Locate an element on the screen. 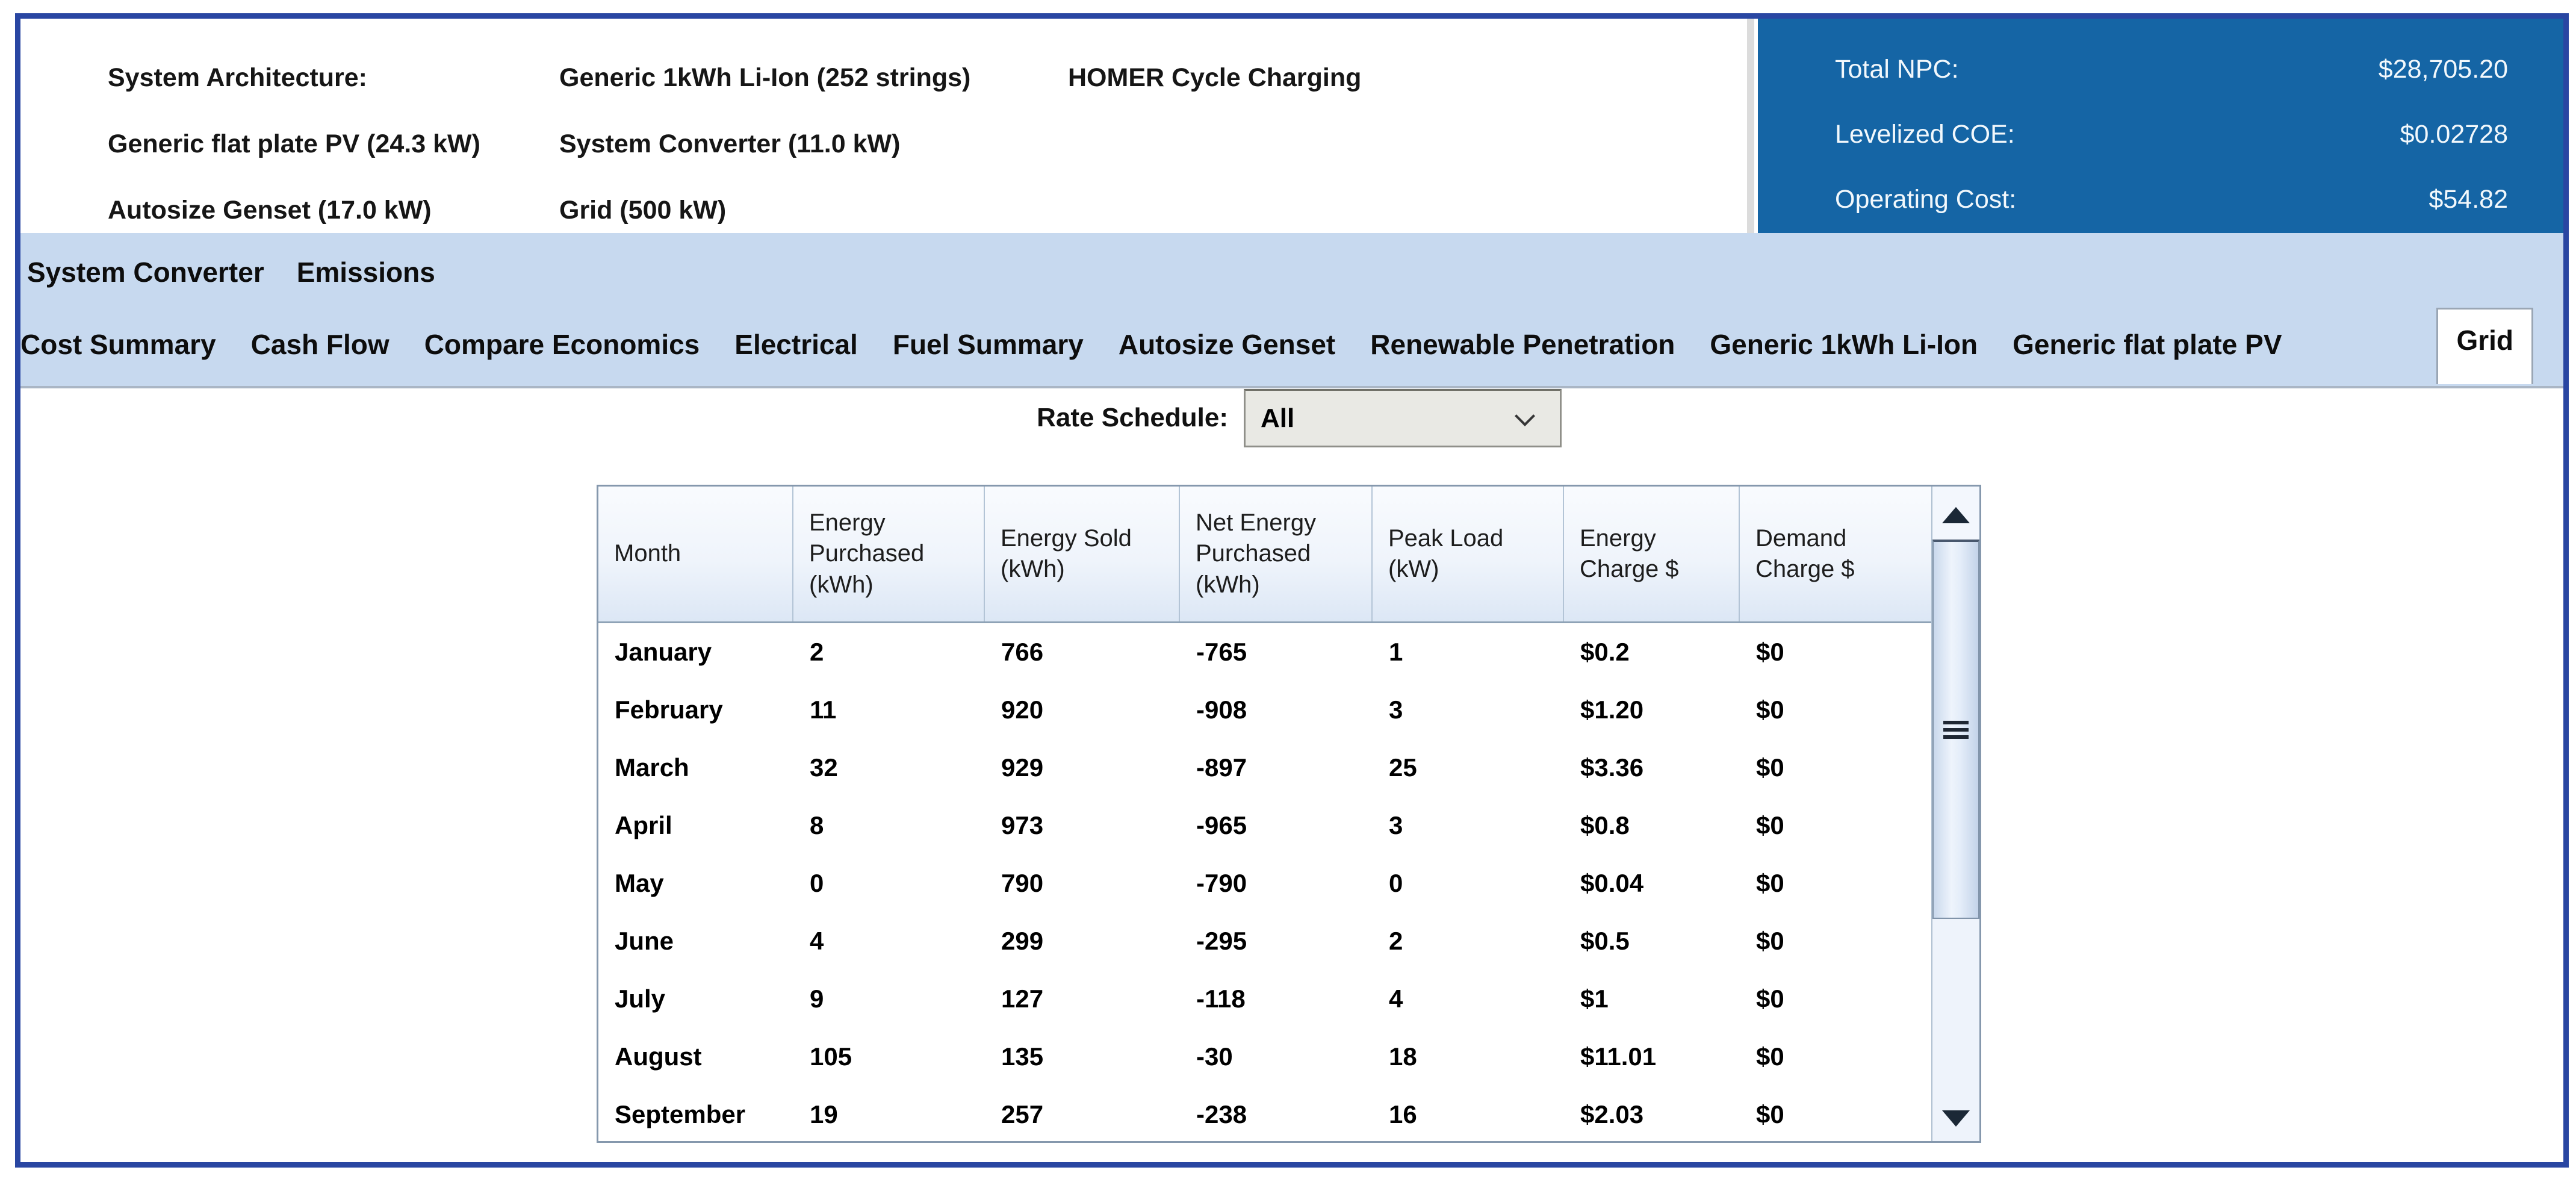  table-cell: 25 is located at coordinates (1403, 767).